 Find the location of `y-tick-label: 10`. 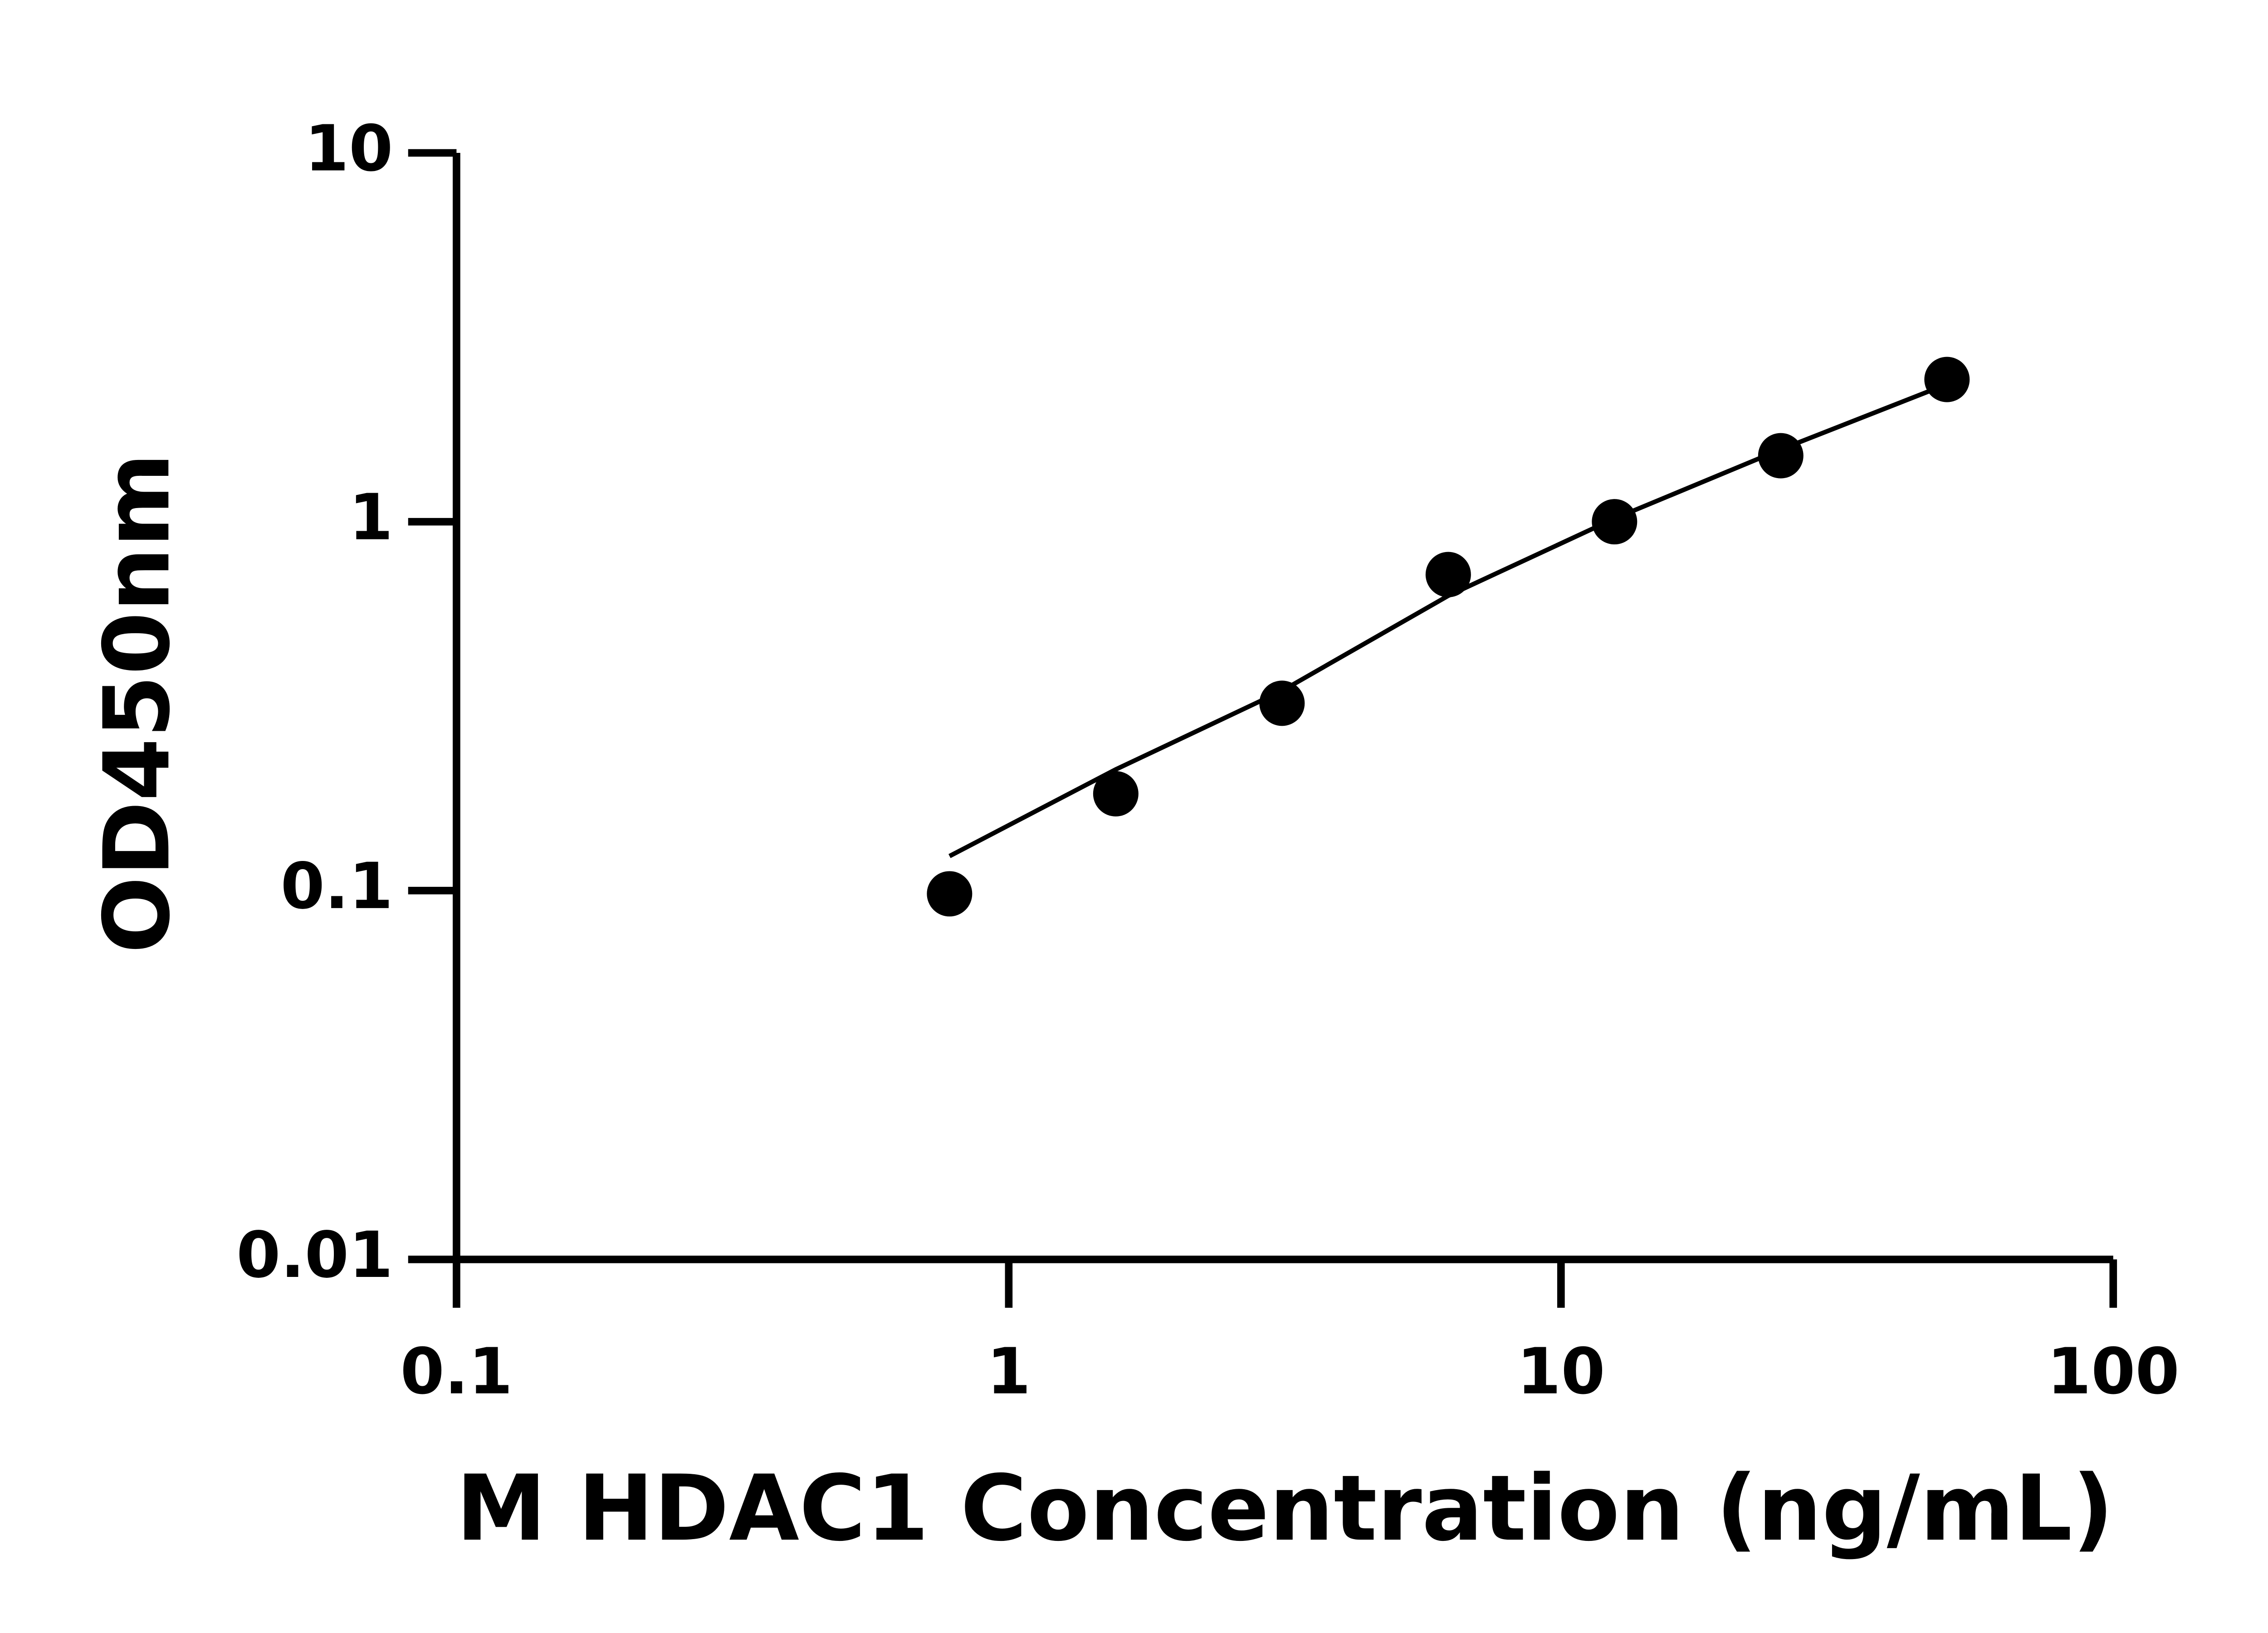

y-tick-label: 10 is located at coordinates (349, 149).